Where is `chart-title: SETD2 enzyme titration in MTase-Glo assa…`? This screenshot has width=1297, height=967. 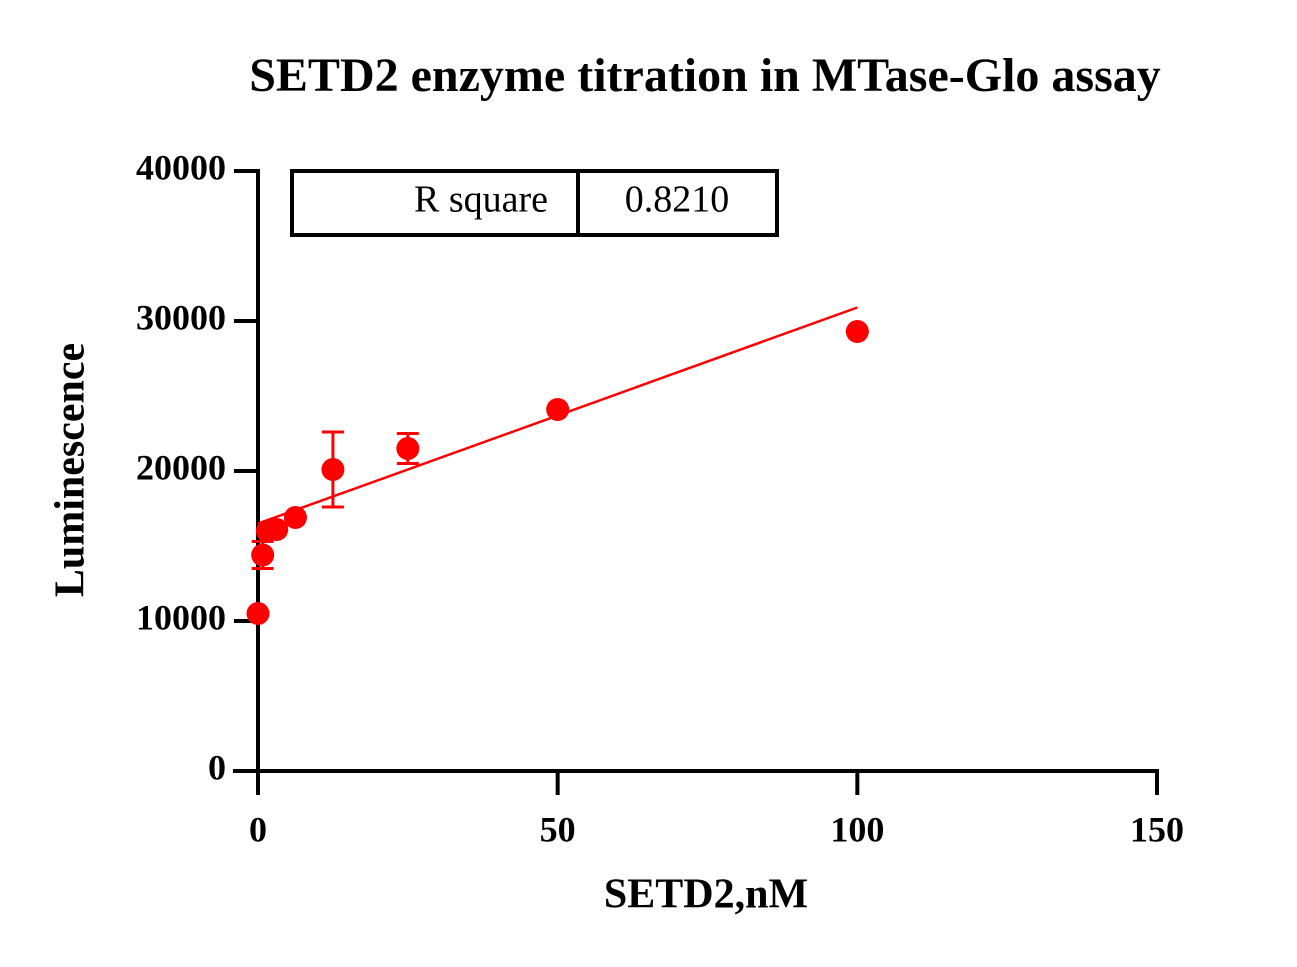 chart-title: SETD2 enzyme titration in MTase-Glo assa… is located at coordinates (705, 75).